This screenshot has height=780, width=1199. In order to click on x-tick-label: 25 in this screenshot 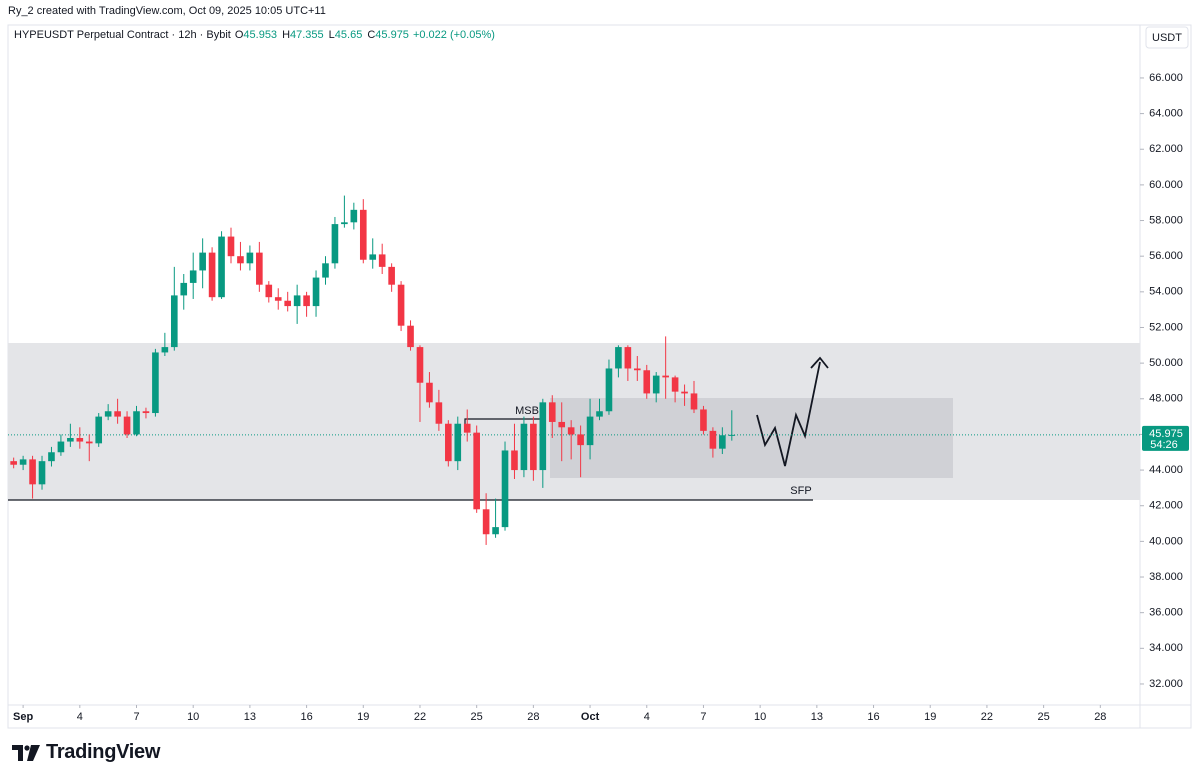, I will do `click(477, 717)`.